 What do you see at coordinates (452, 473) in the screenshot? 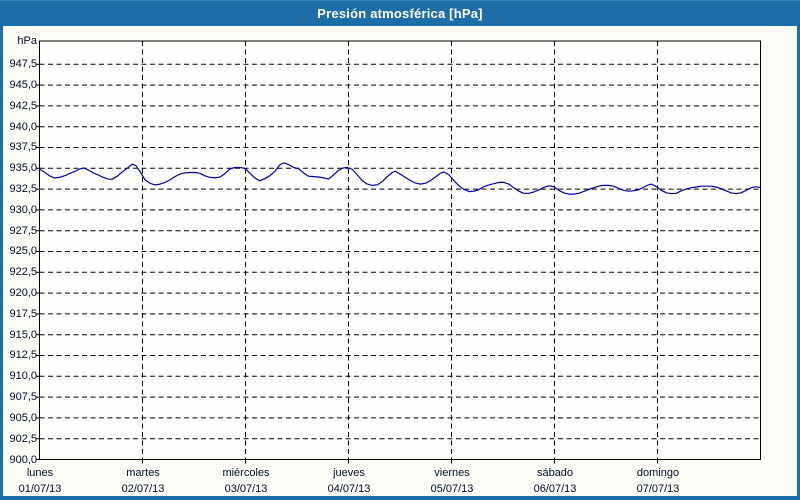
I see `x-weekday-label: viernes` at bounding box center [452, 473].